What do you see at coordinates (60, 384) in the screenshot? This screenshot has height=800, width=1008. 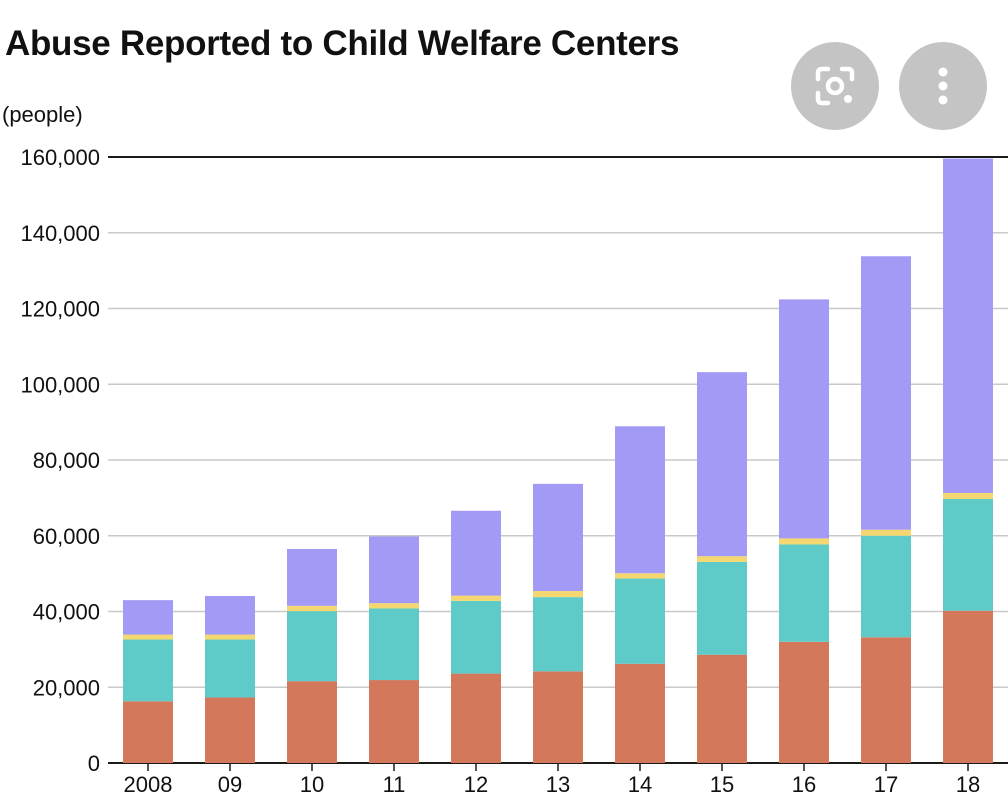 I see `y-tick-label: 100,000` at bounding box center [60, 384].